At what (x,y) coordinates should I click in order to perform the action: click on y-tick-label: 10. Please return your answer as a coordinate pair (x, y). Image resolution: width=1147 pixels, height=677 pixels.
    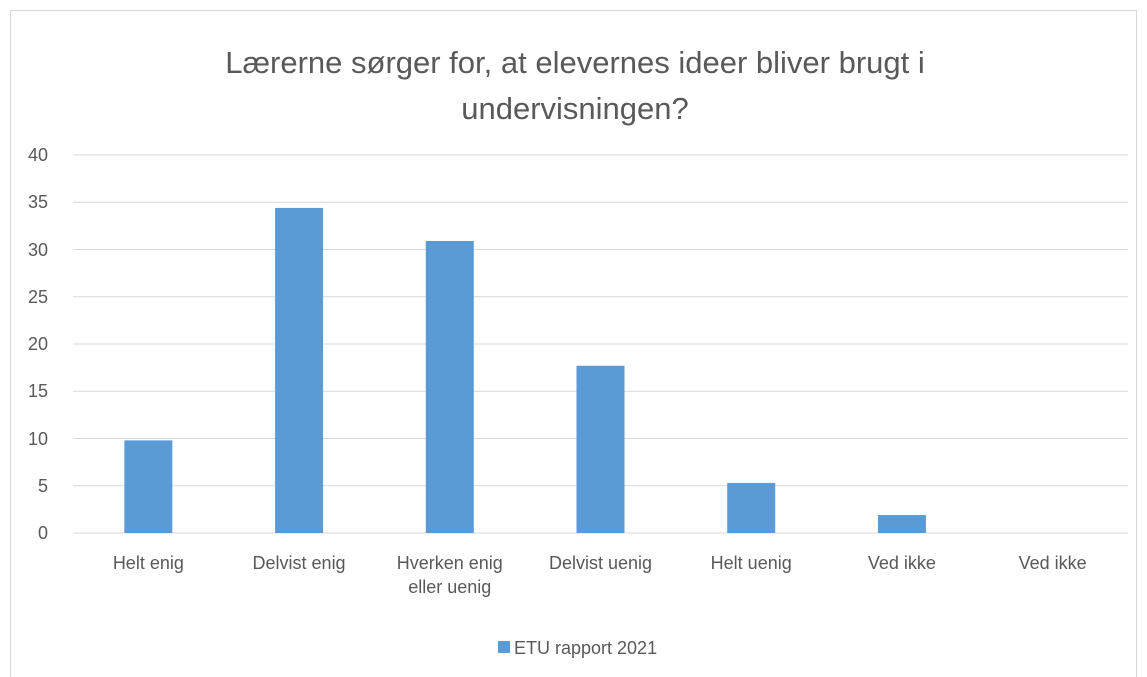
    Looking at the image, I should click on (37, 438).